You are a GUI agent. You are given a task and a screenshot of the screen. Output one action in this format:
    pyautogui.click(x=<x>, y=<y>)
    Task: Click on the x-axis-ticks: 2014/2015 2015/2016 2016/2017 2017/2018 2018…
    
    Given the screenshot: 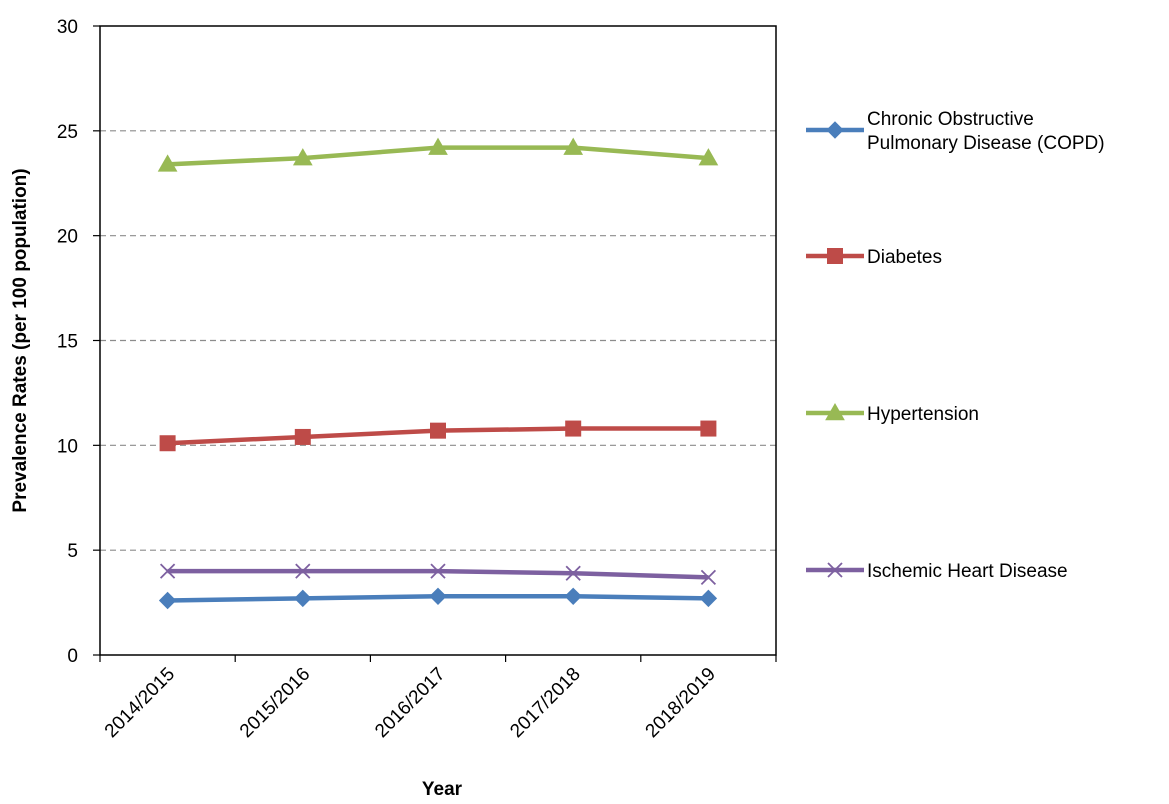 What is the action you would take?
    pyautogui.click(x=438, y=698)
    